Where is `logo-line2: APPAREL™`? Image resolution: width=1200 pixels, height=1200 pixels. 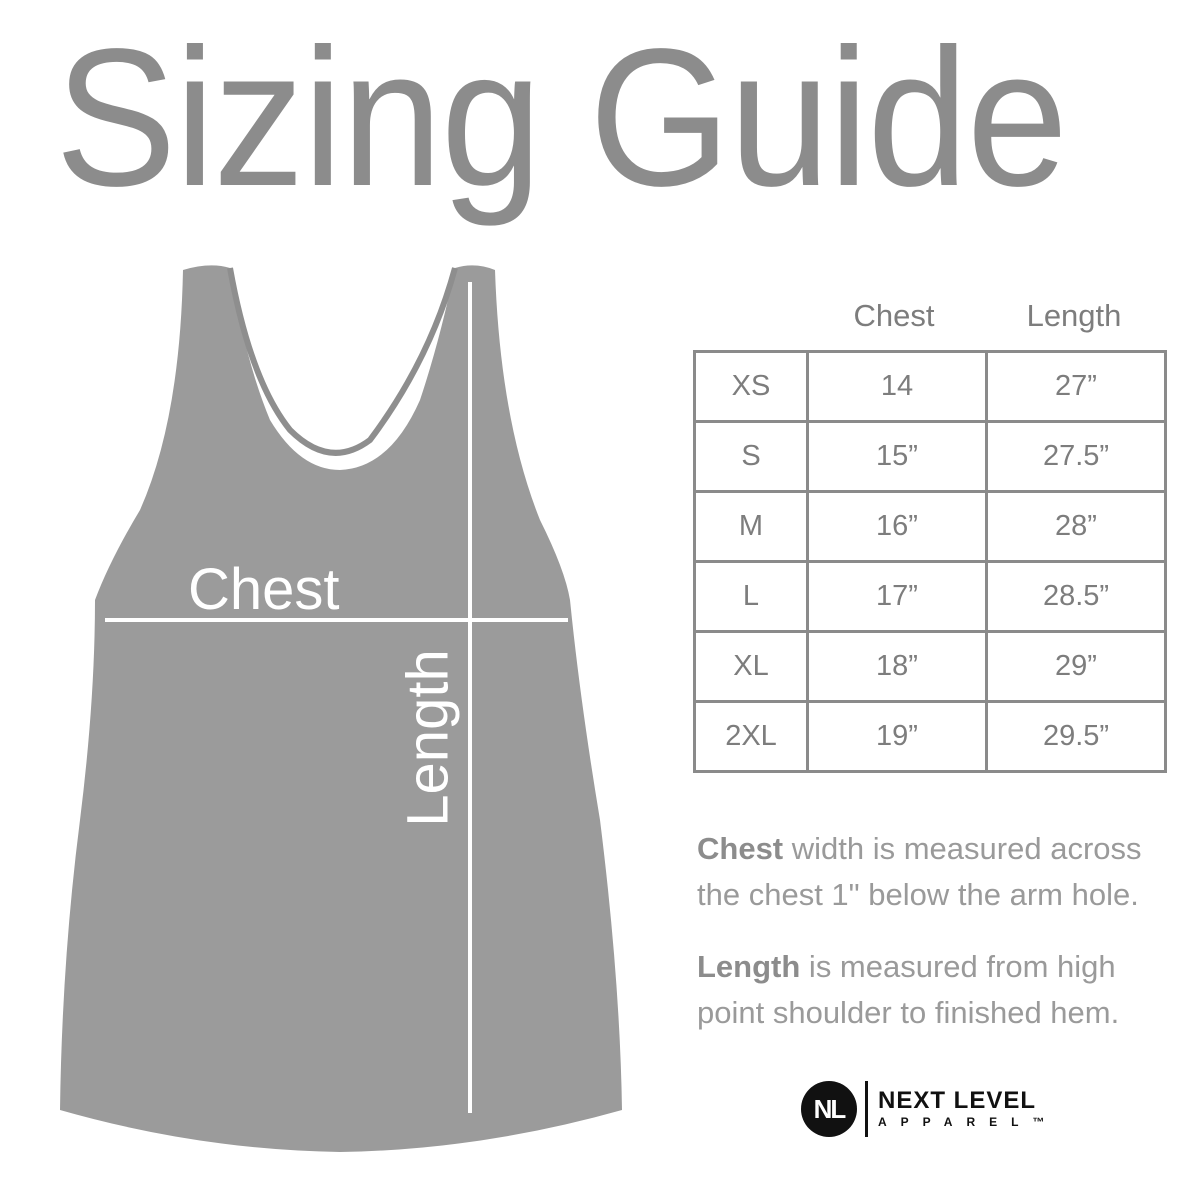 logo-line2: APPAREL™ is located at coordinates (968, 1122).